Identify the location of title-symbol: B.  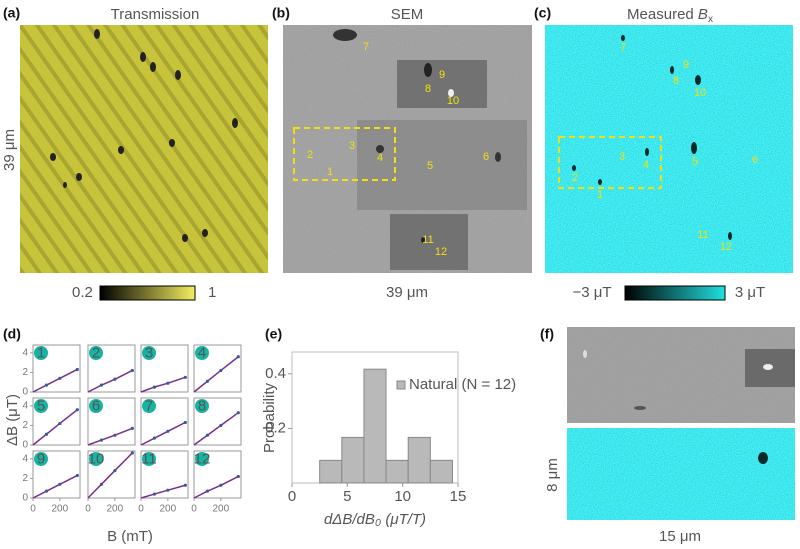
(703, 14).